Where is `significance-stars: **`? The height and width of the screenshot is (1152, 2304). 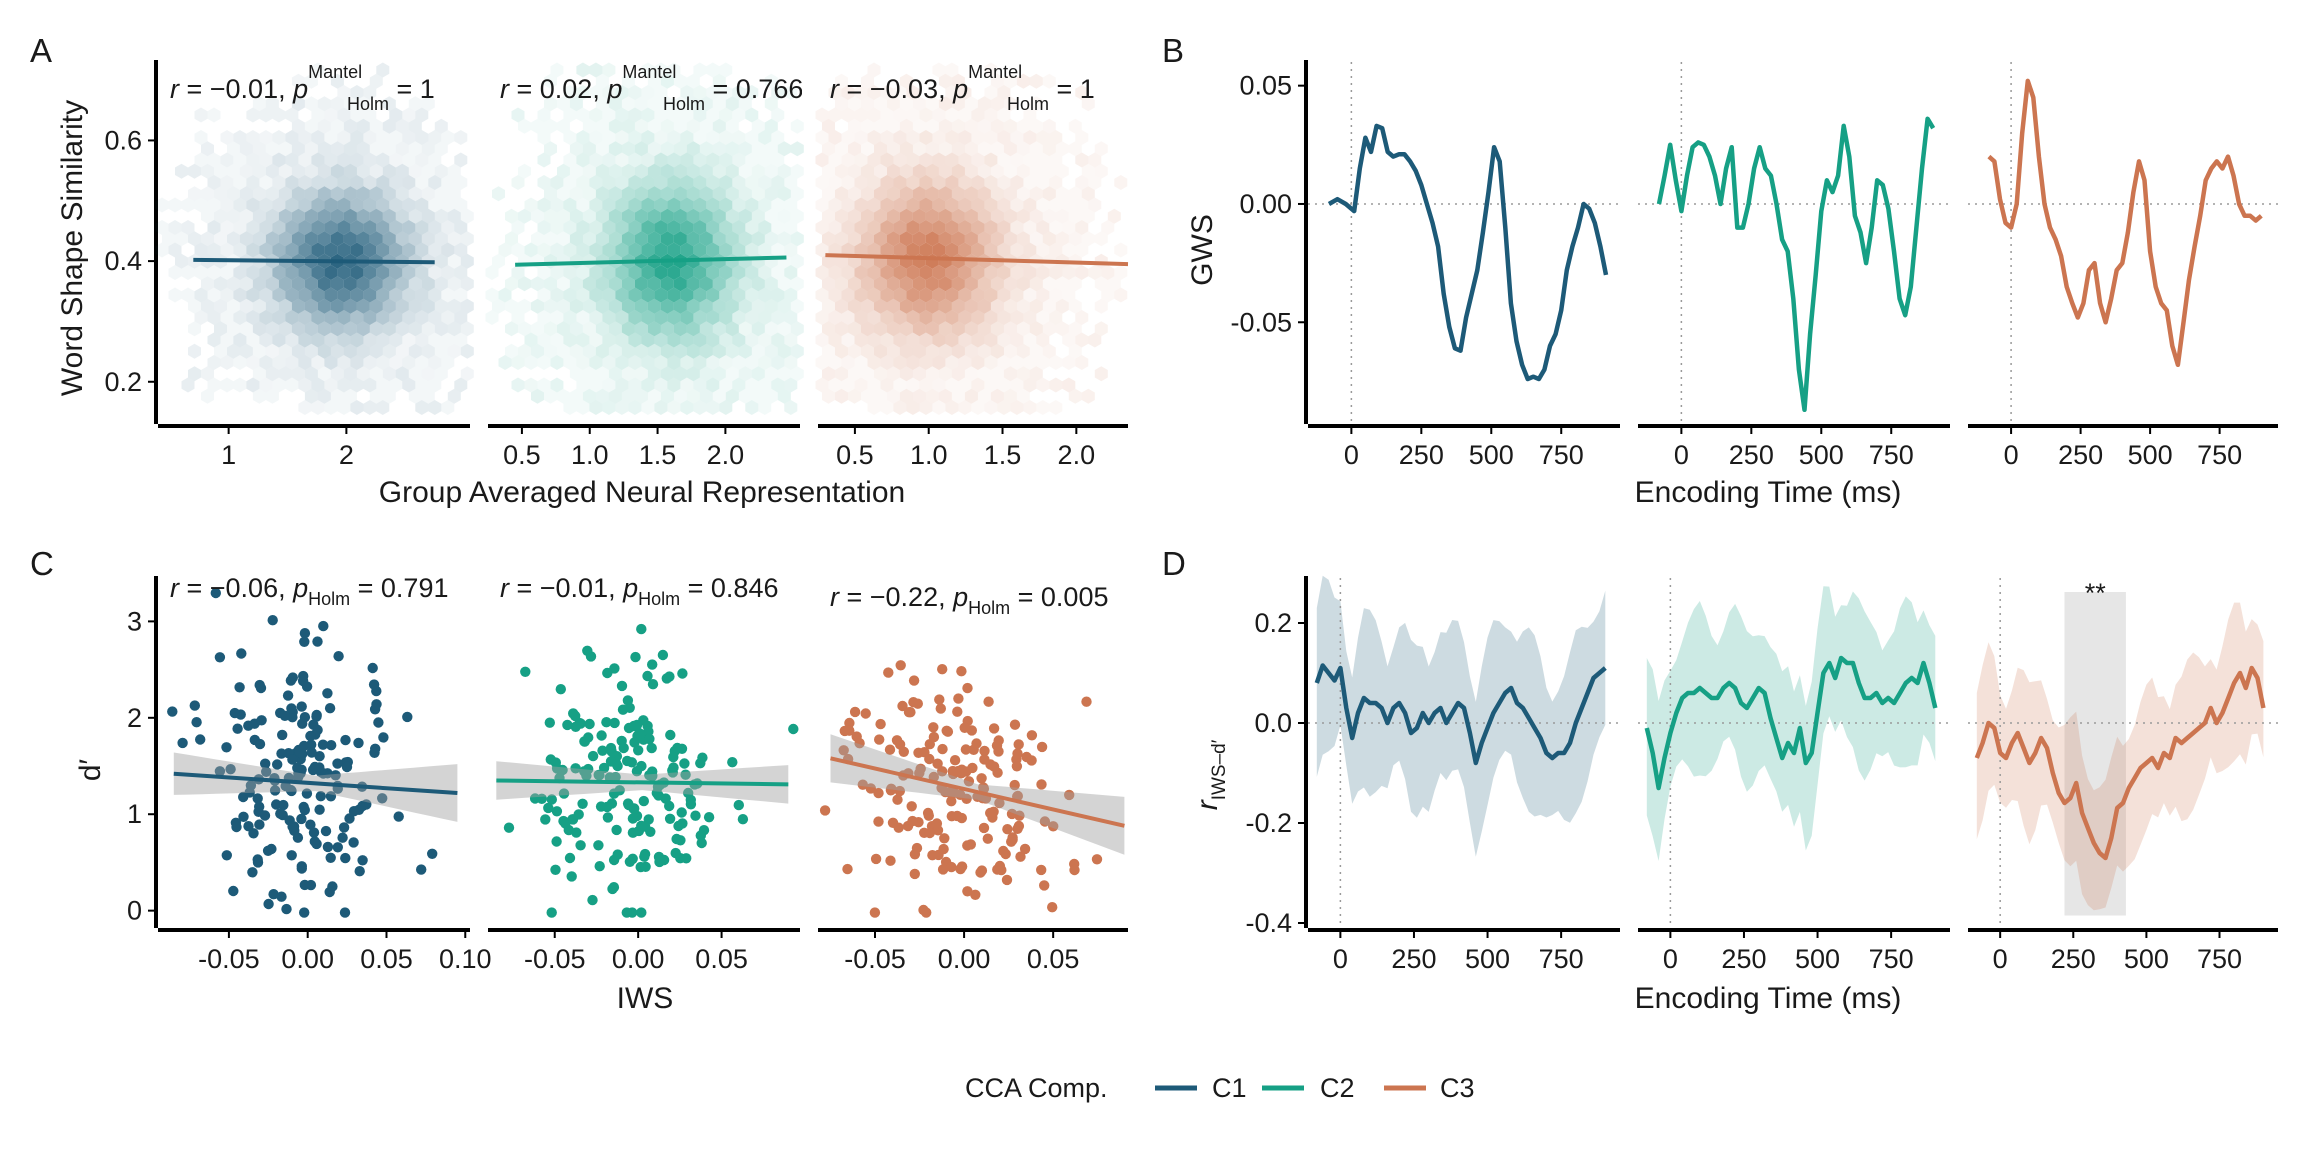
significance-stars: ** is located at coordinates (2096, 593).